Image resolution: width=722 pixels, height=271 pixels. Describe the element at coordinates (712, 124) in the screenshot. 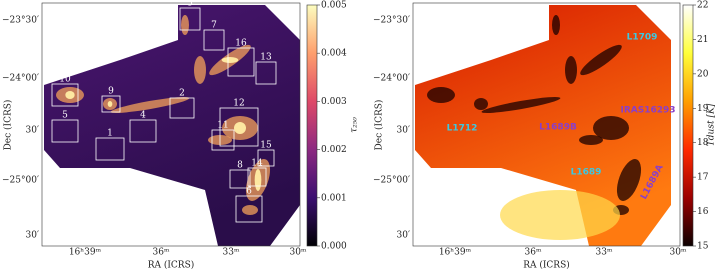

I see `colorbar-label: Tdust [K]` at that location.